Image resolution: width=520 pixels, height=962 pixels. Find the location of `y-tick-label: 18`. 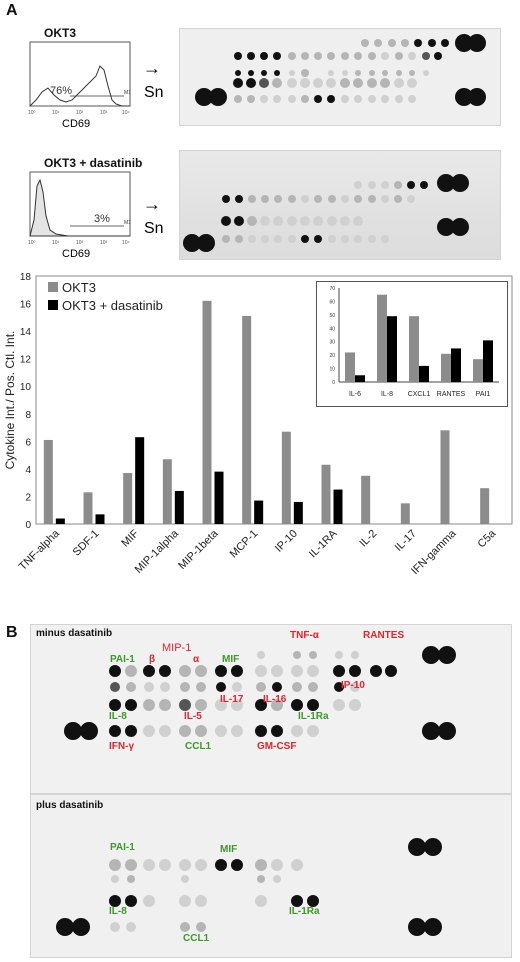

y-tick-label: 18 is located at coordinates (26, 277).